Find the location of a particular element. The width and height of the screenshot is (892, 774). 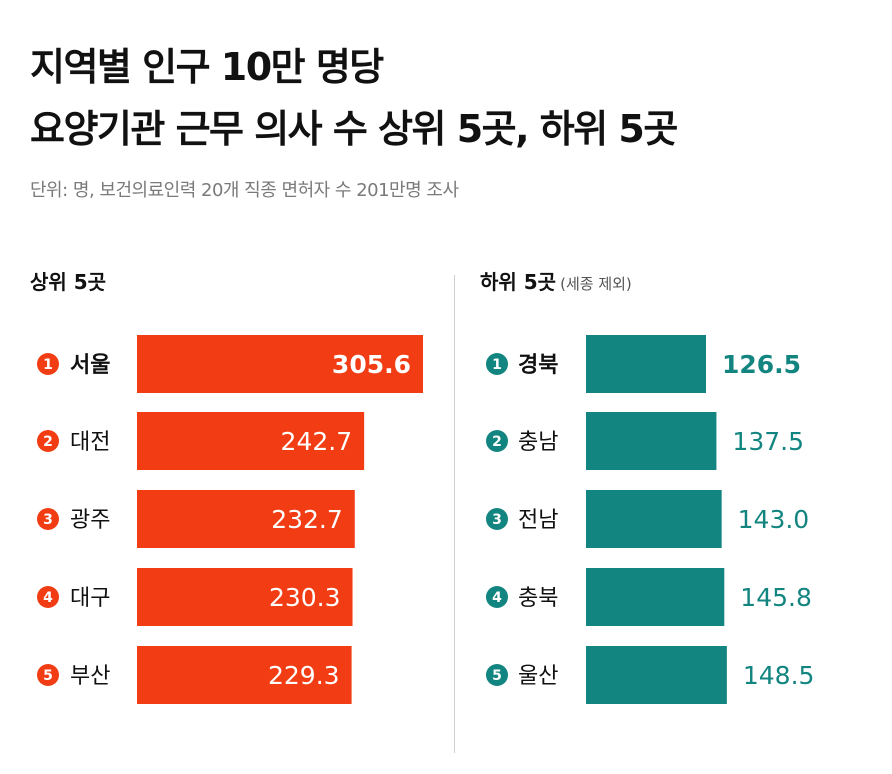

top-rank-number: 3 is located at coordinates (48, 520).